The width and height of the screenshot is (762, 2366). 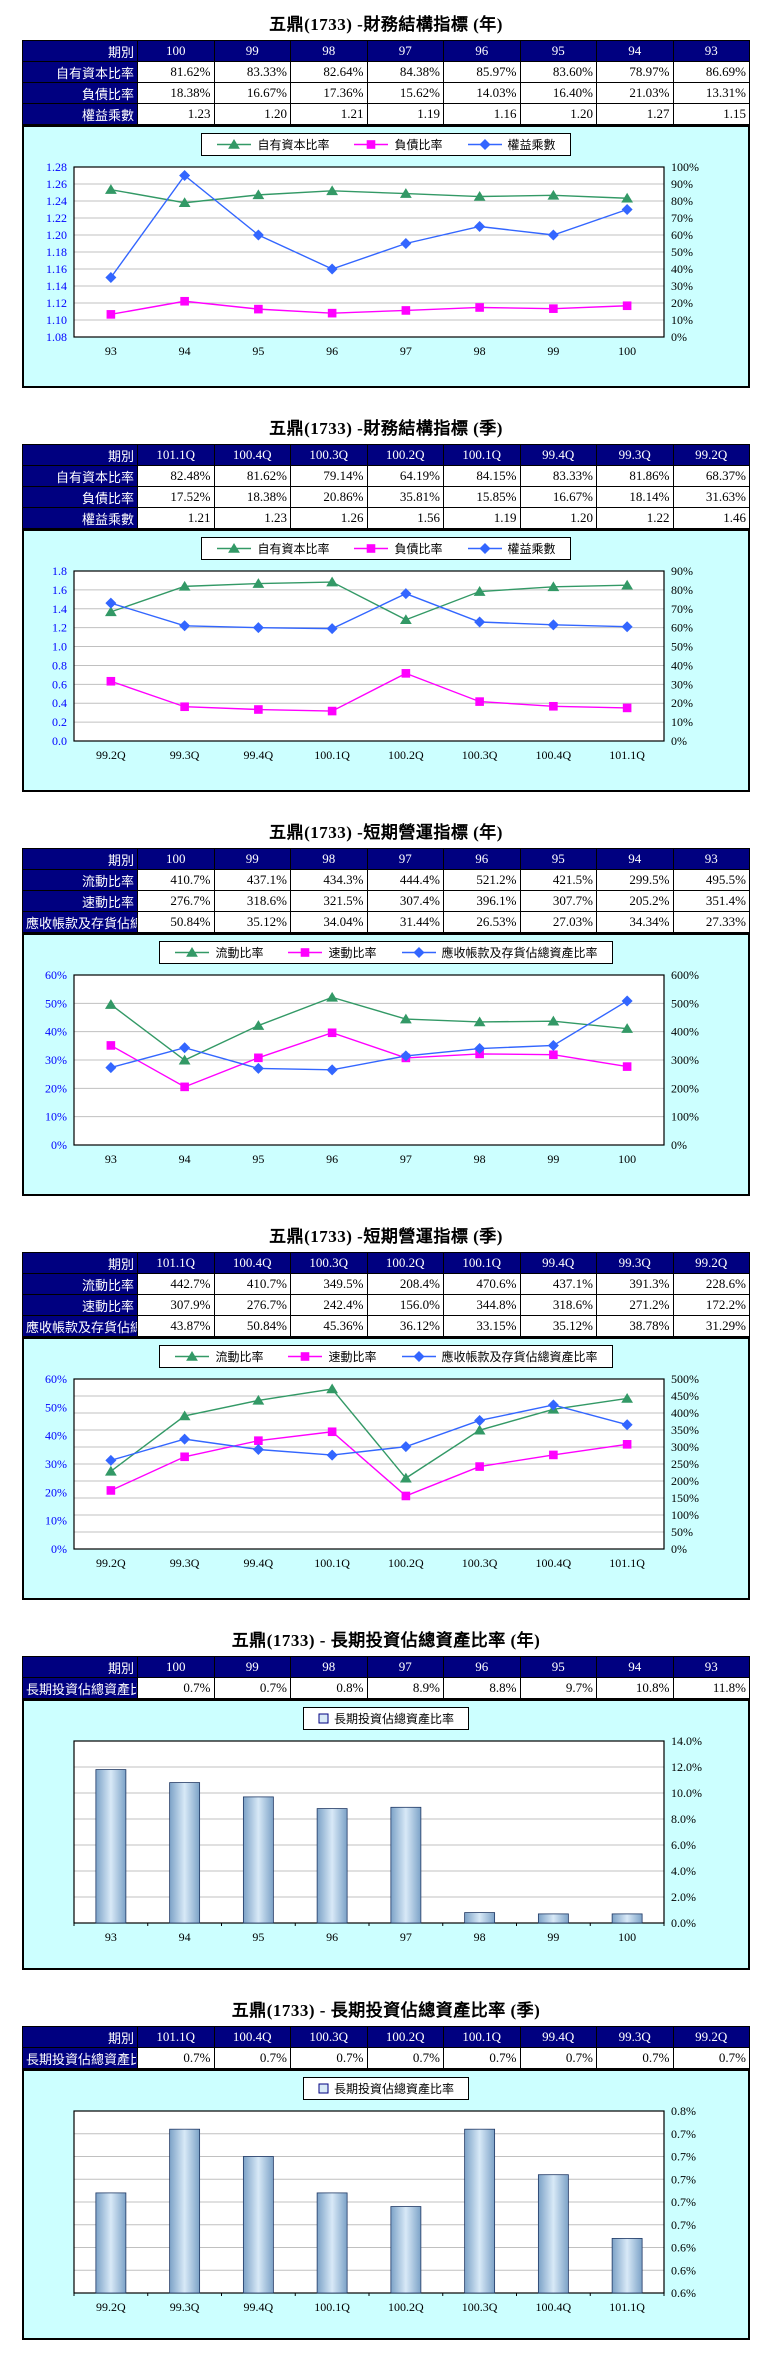 I want to click on right-axis-tick-label: 10.0%, so click(x=686, y=1793).